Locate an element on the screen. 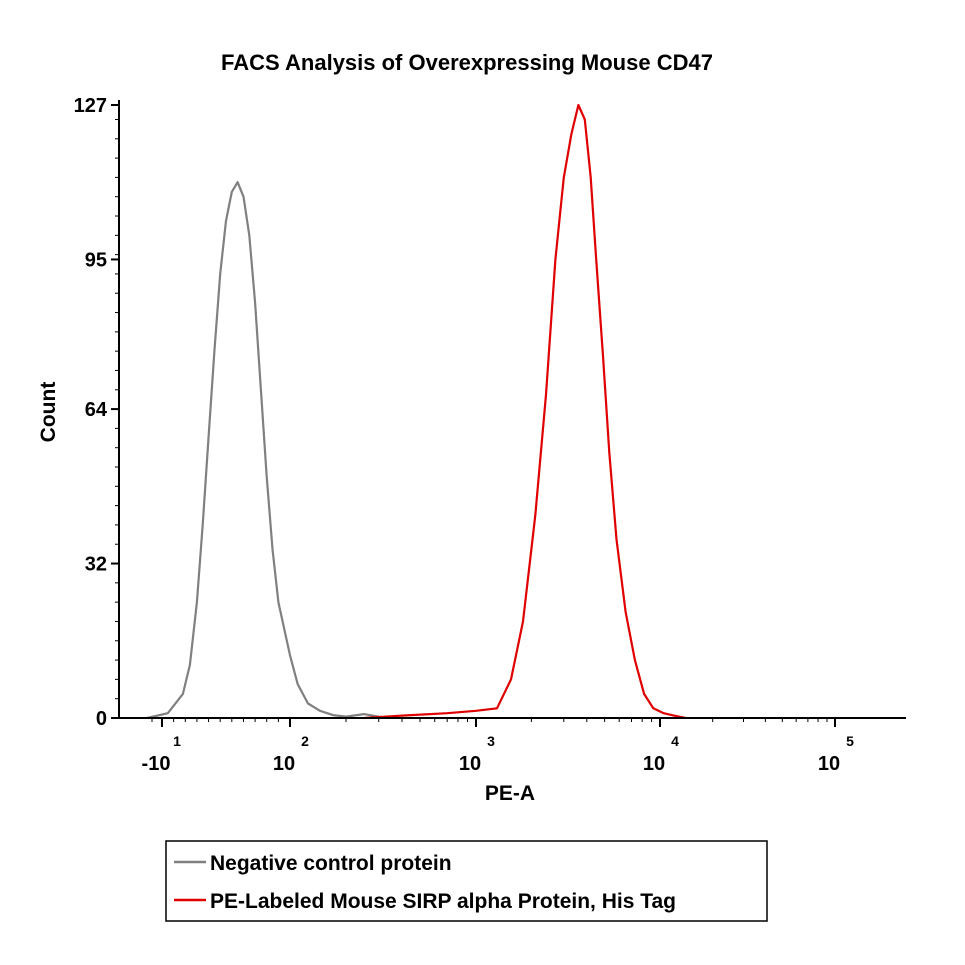  x-axis-label: PE-A is located at coordinates (510, 793).